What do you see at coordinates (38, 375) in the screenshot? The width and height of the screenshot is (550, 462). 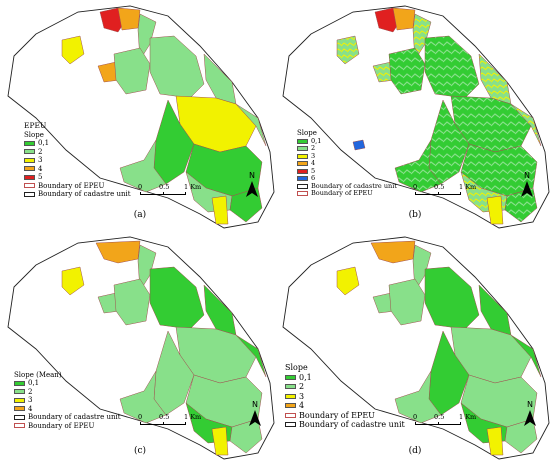 I see `legend-subtitle: Slope (Mean)` at bounding box center [38, 375].